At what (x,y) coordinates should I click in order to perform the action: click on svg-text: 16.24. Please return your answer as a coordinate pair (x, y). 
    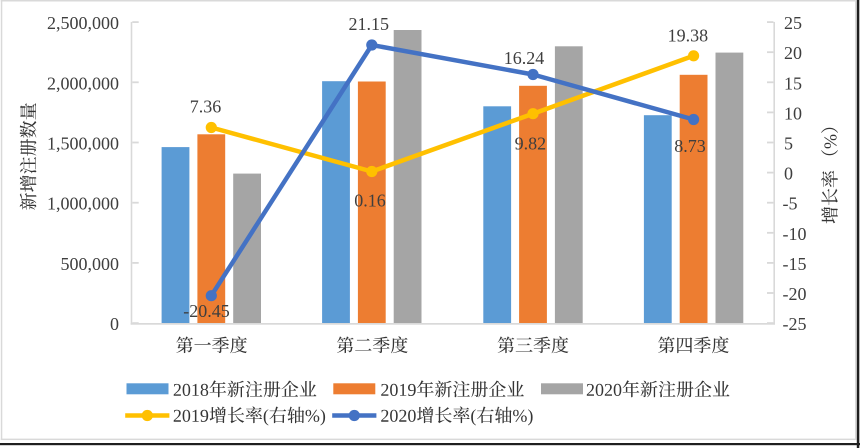
    Looking at the image, I should click on (524, 58).